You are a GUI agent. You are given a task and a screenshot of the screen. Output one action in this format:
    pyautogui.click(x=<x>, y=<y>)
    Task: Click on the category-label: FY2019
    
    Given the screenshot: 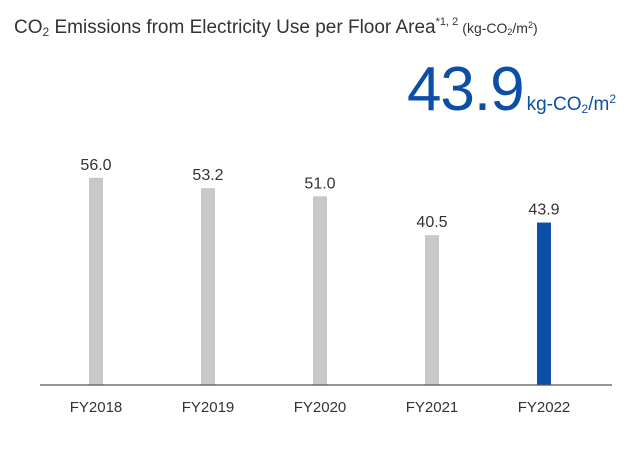 What is the action you would take?
    pyautogui.click(x=208, y=407)
    